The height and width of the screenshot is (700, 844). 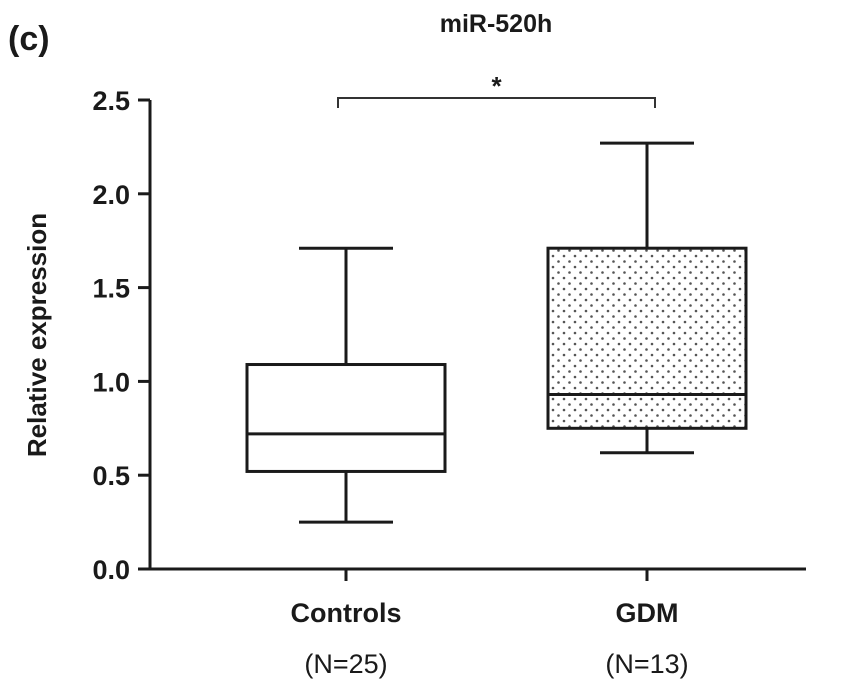 What do you see at coordinates (345, 664) in the screenshot?
I see `x-tick-sublabel: (N=25)` at bounding box center [345, 664].